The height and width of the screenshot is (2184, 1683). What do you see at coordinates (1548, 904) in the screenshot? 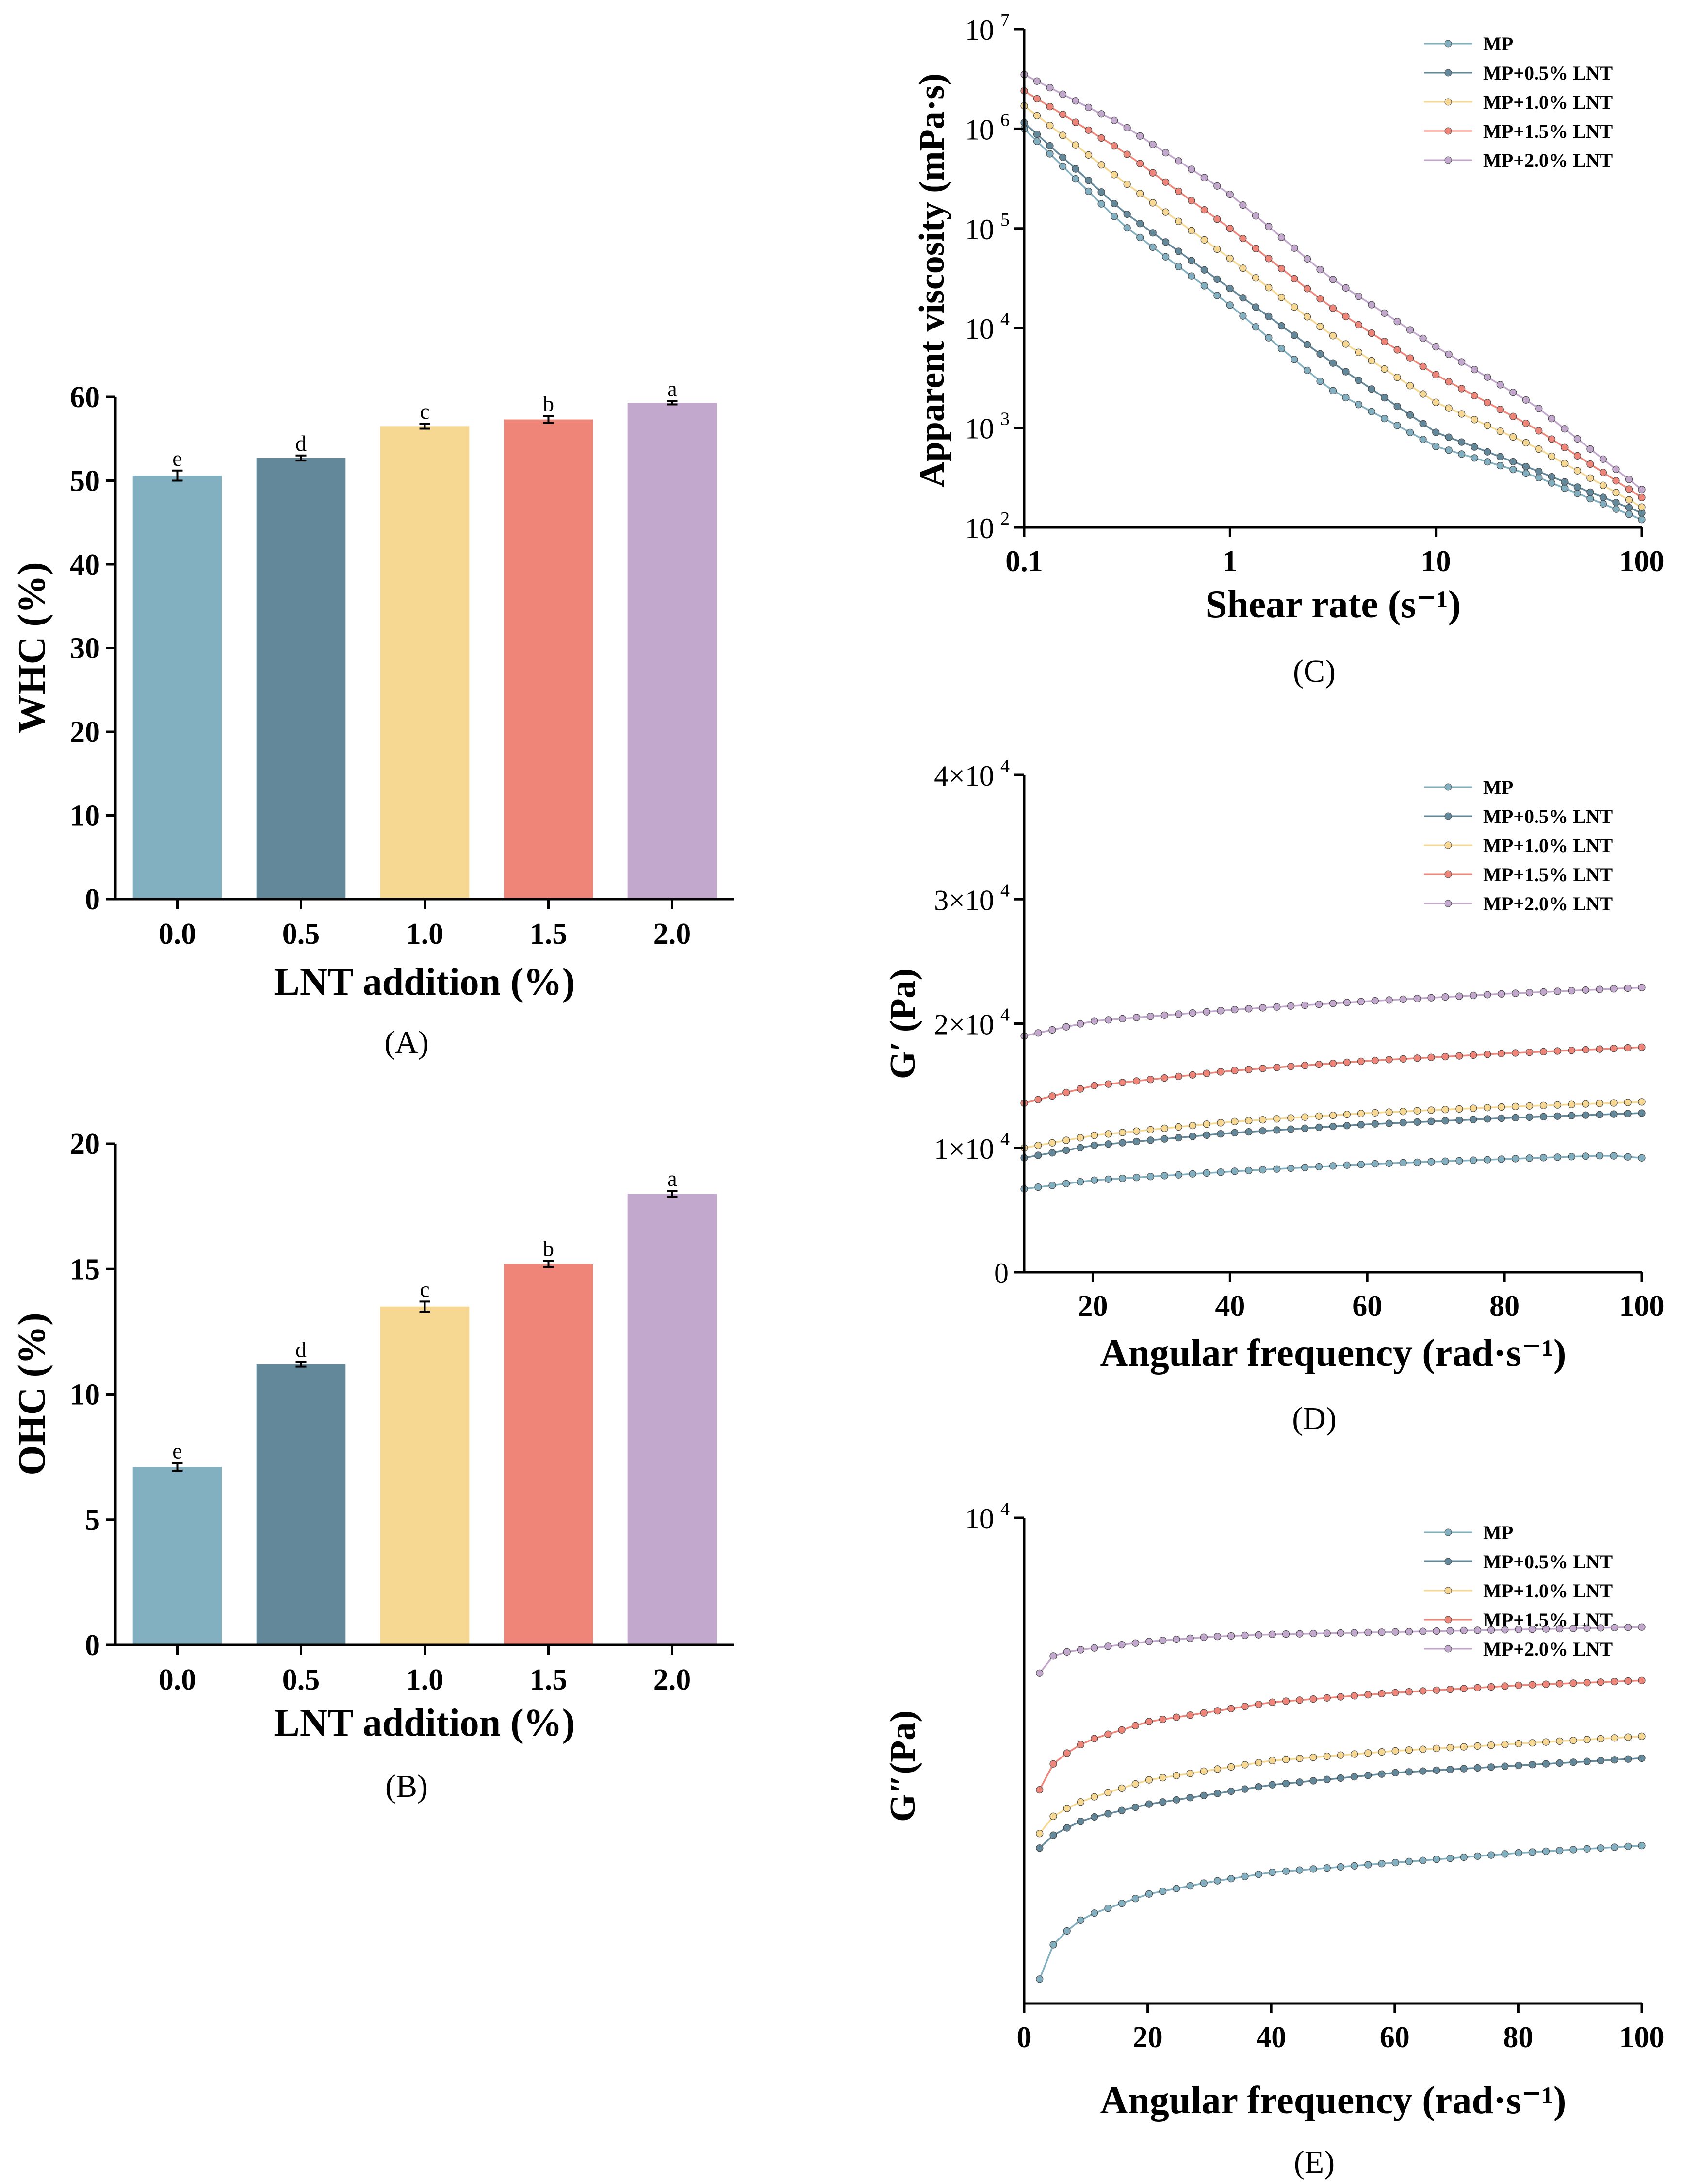
I see `legend-label: MP+2.0% LNT` at bounding box center [1548, 904].